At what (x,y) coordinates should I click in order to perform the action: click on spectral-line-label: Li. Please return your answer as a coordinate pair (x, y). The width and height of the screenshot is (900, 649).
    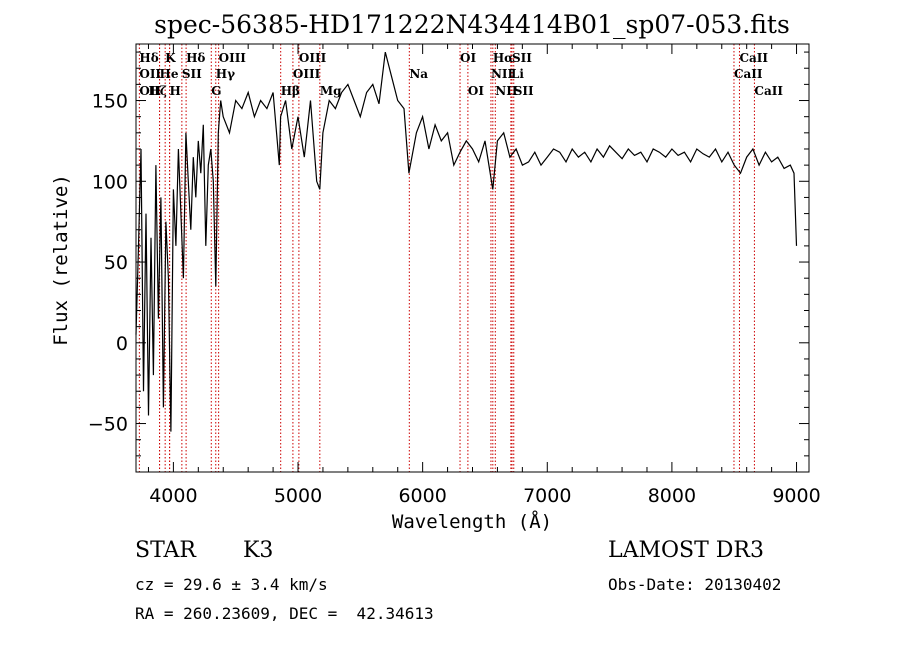
    Looking at the image, I should click on (517, 74).